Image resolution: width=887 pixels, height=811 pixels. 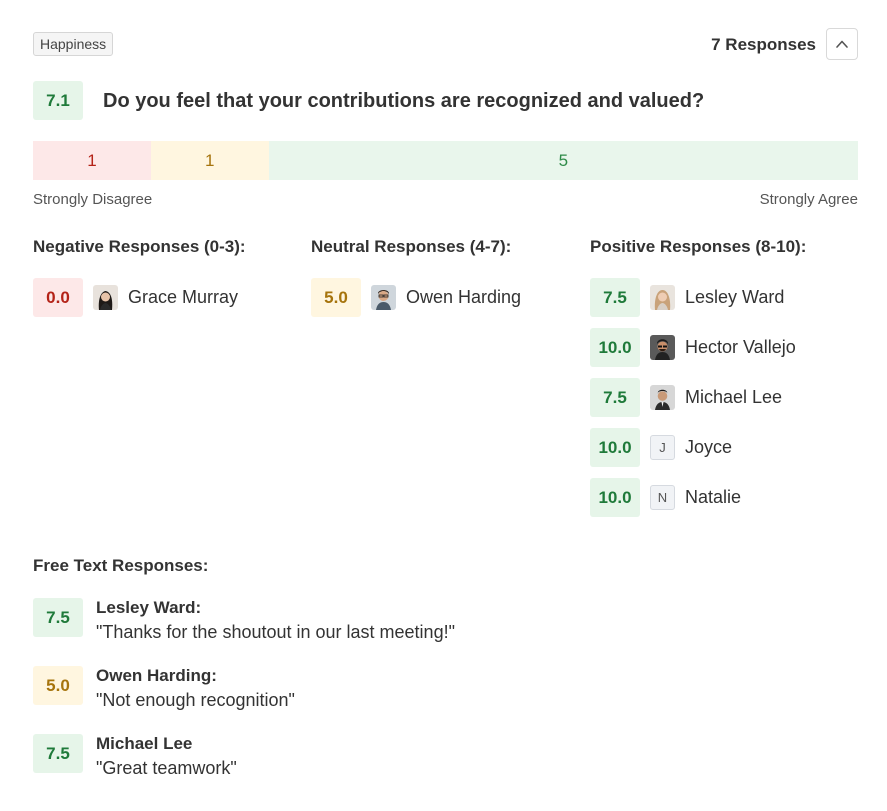 I want to click on free-text-author: Lesley Ward:, so click(x=149, y=607).